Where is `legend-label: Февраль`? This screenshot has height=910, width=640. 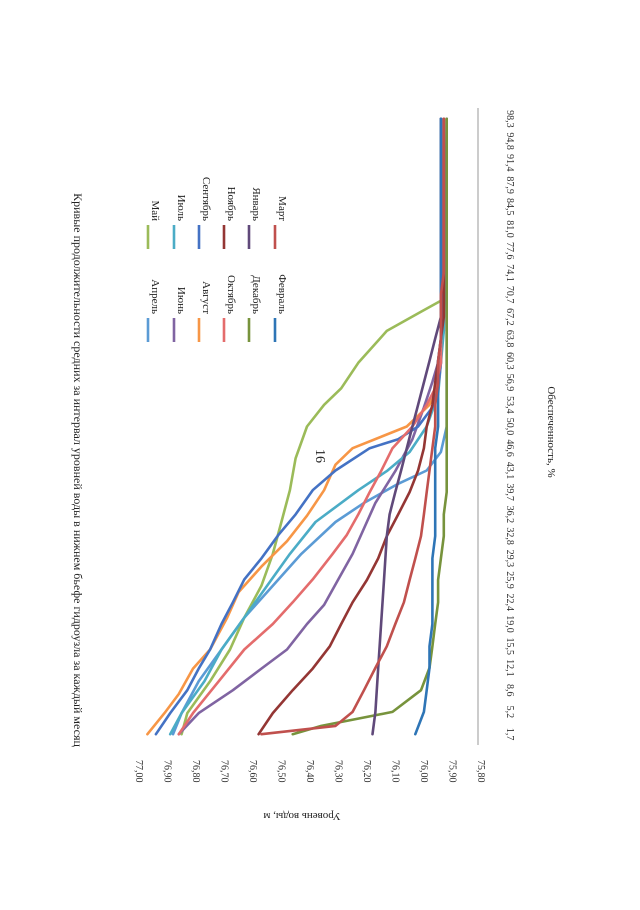
legend-label: Февраль is located at coordinates (282, 294).